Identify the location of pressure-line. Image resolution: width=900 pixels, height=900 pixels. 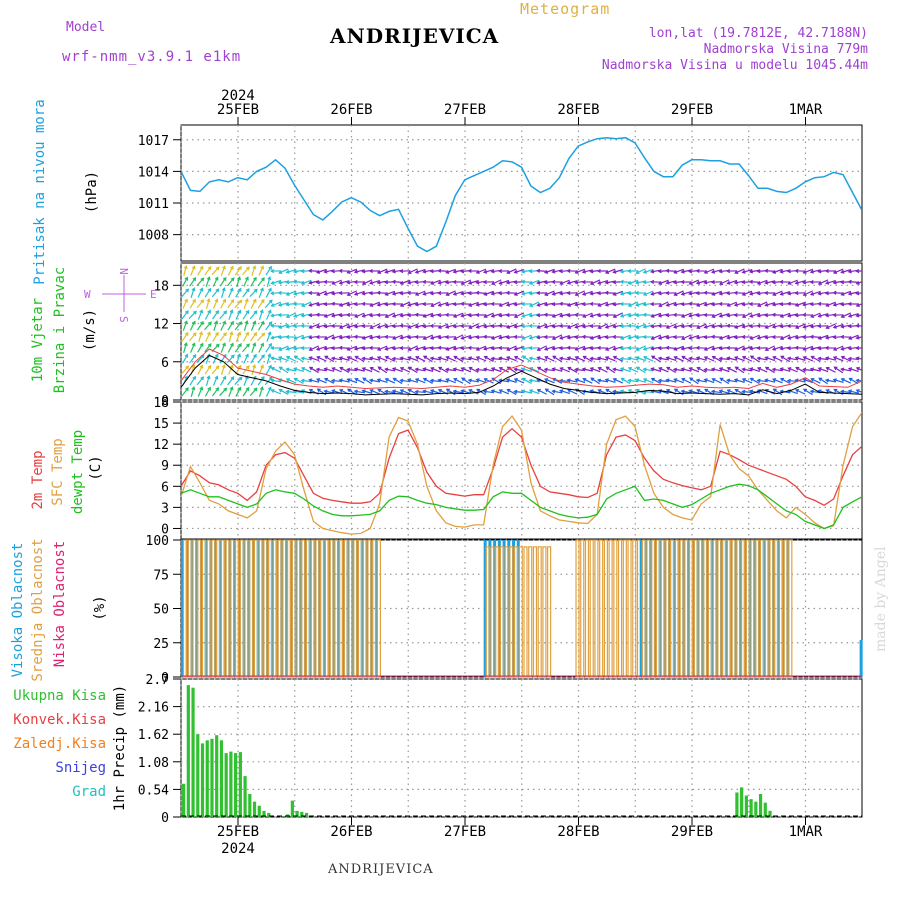
(521, 194).